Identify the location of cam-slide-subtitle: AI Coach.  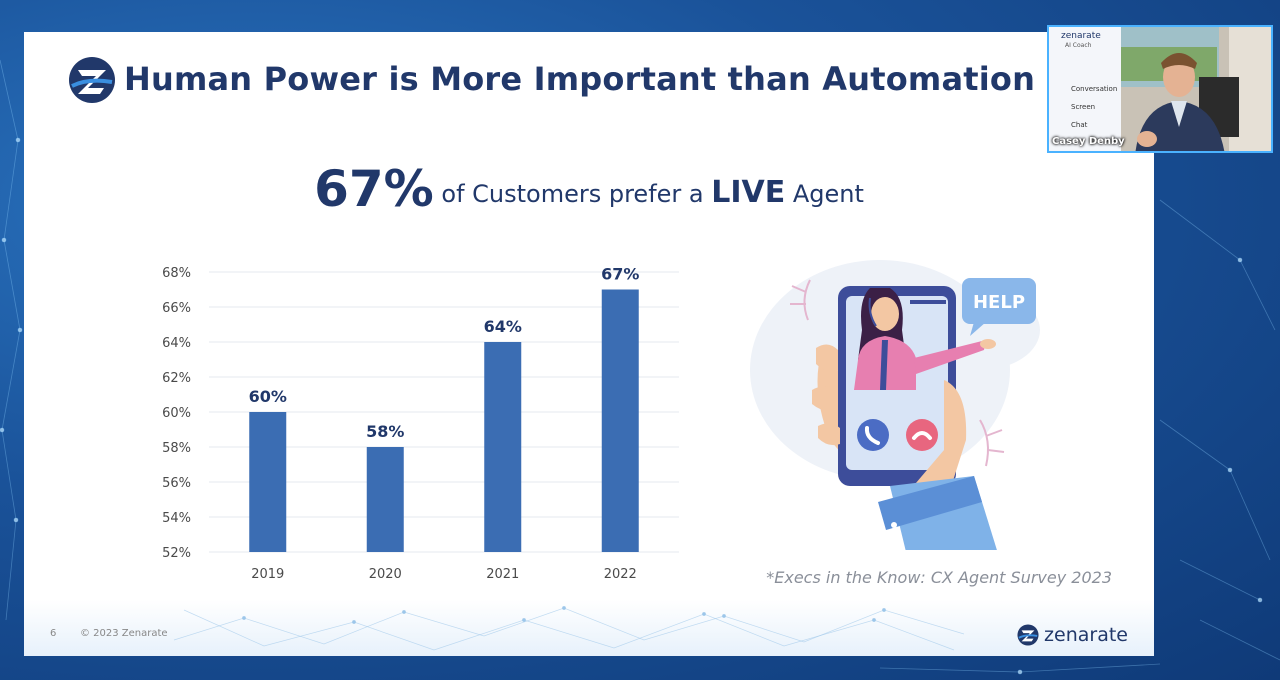
(1078, 45).